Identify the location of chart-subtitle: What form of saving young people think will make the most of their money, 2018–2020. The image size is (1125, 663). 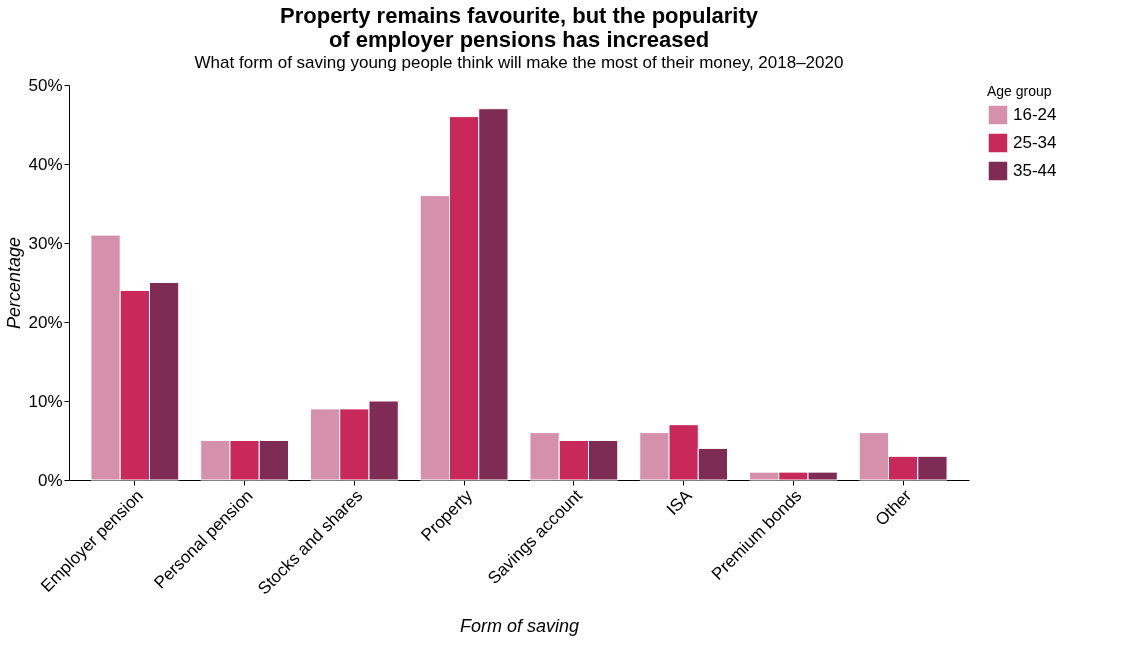
(519, 62).